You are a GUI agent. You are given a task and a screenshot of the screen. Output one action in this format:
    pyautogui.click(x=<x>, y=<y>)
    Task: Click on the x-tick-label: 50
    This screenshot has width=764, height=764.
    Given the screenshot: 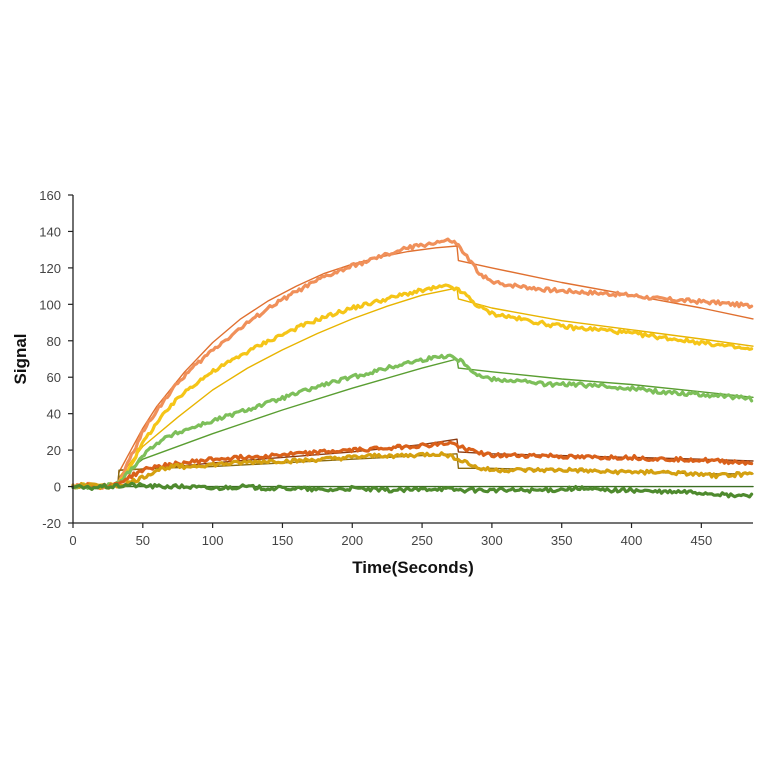 What is the action you would take?
    pyautogui.click(x=143, y=540)
    